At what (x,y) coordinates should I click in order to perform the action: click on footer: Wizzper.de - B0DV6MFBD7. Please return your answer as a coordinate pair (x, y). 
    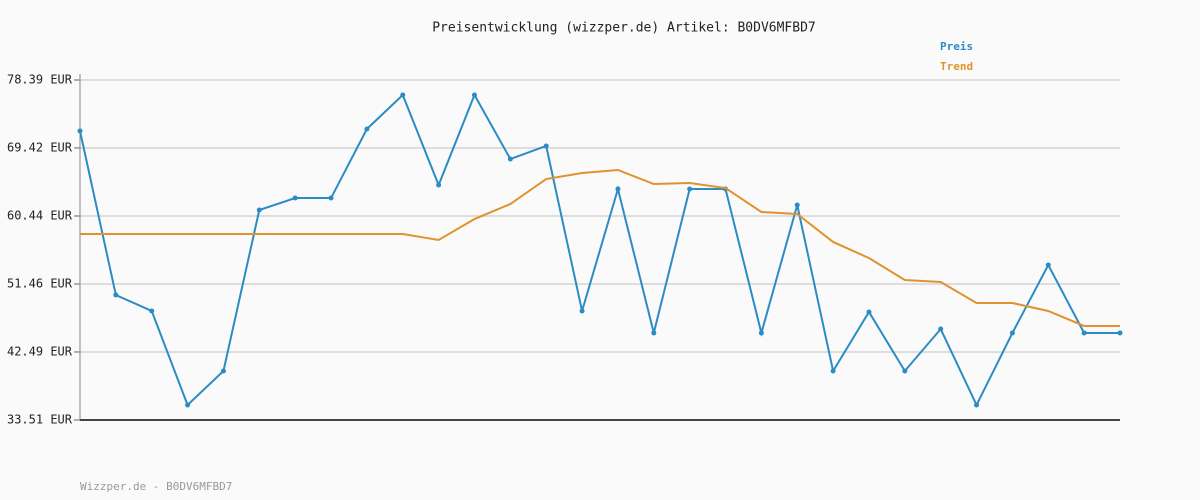
    Looking at the image, I should click on (156, 486).